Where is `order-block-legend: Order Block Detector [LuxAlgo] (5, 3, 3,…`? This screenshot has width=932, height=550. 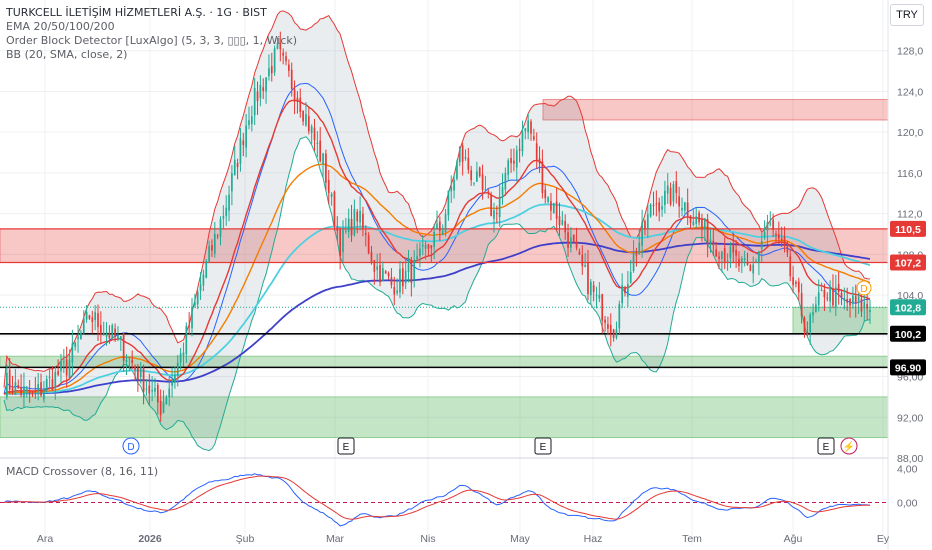 order-block-legend: Order Block Detector [LuxAlgo] (5, 3, 3,… is located at coordinates (152, 40).